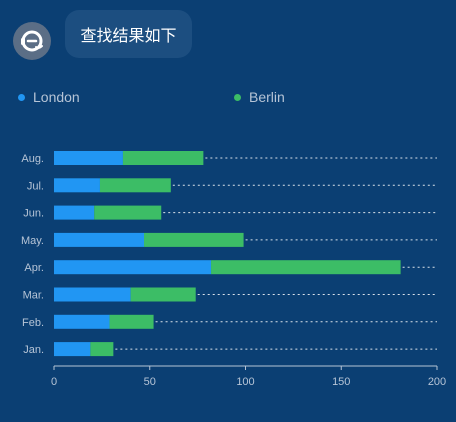  I want to click on assistant-avatar, so click(32, 41).